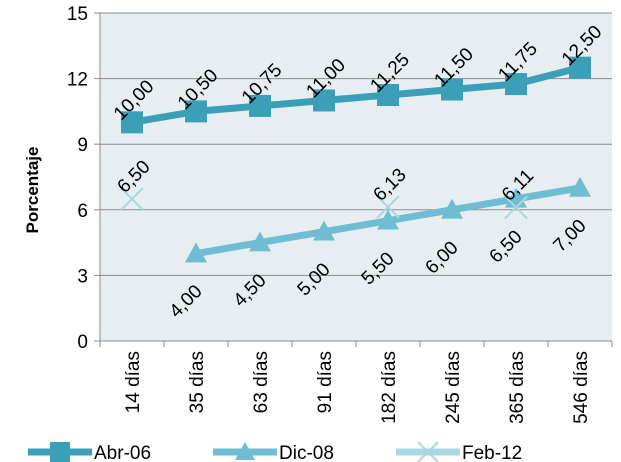 The height and width of the screenshot is (462, 621). Describe the element at coordinates (122, 452) in the screenshot. I see `legend-entry: Abr-06` at that location.